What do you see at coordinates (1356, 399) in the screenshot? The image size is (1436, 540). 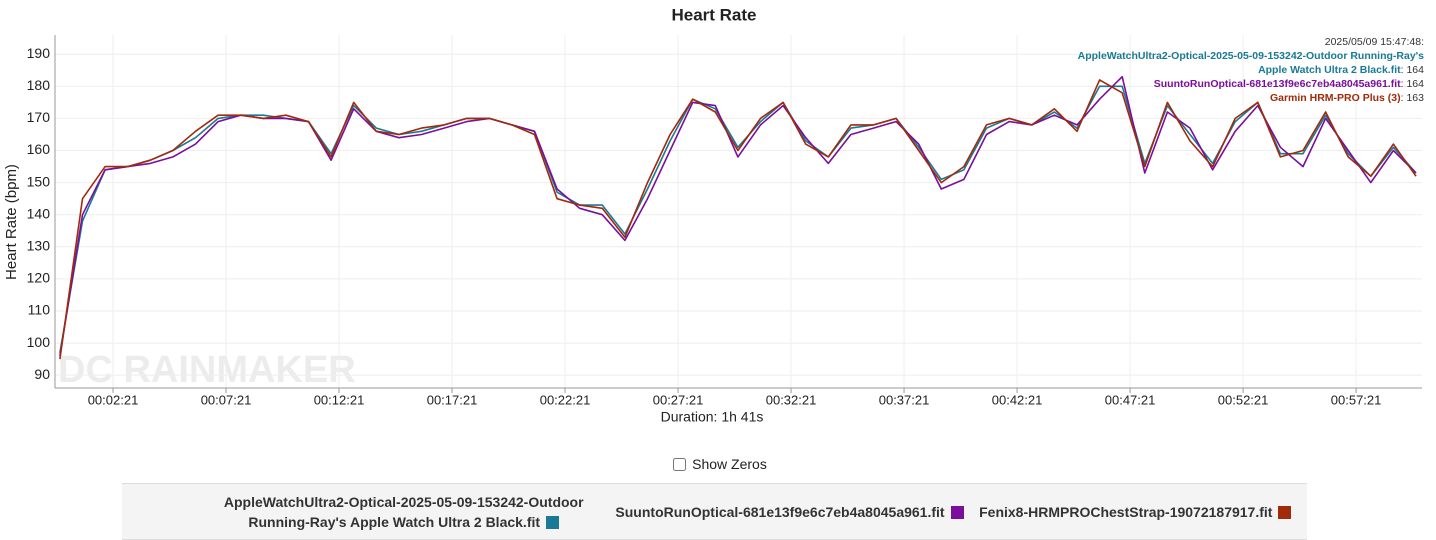 I see `x-tick-label: 00:57:21` at bounding box center [1356, 399].